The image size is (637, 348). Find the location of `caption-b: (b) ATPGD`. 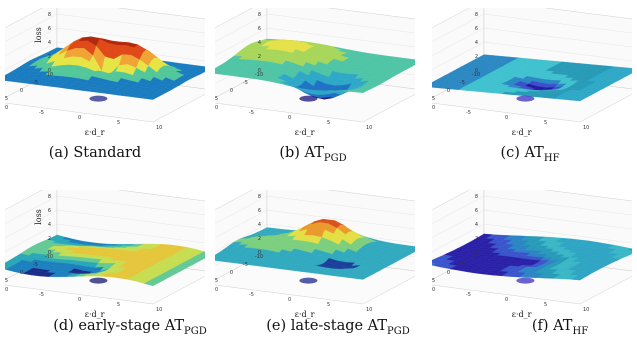

caption-b: (b) ATPGD is located at coordinates (312, 154).